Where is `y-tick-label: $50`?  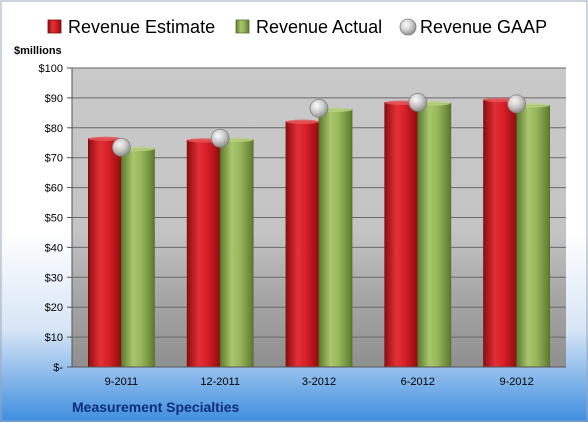 y-tick-label: $50 is located at coordinates (54, 219).